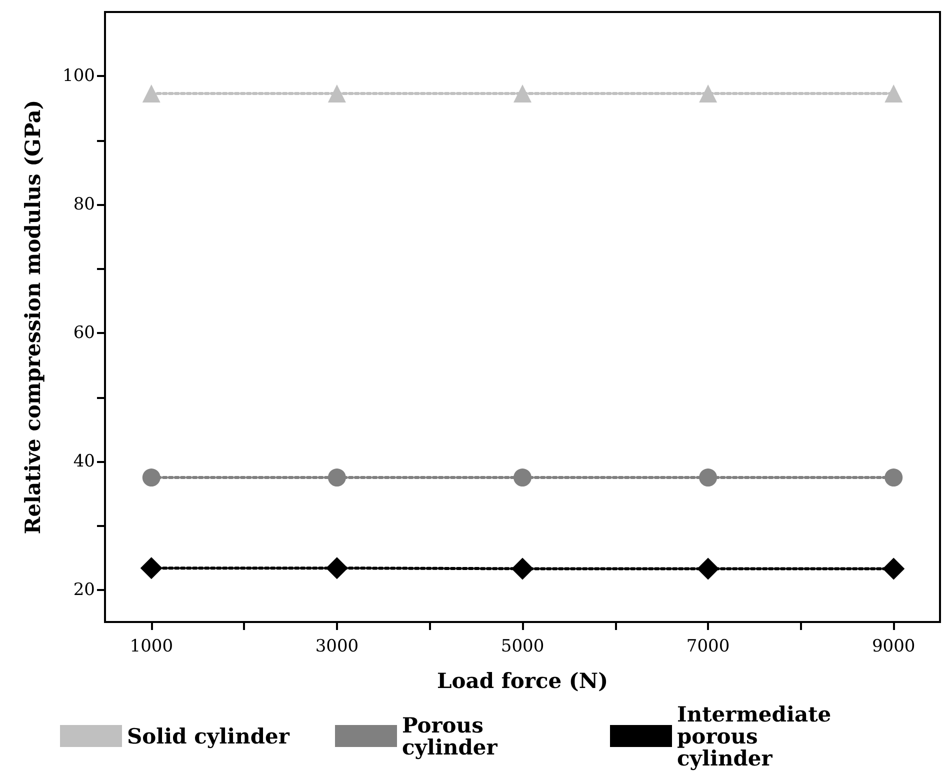 The width and height of the screenshot is (946, 776). Describe the element at coordinates (337, 646) in the screenshot. I see `x-tick-label: 3000` at that location.